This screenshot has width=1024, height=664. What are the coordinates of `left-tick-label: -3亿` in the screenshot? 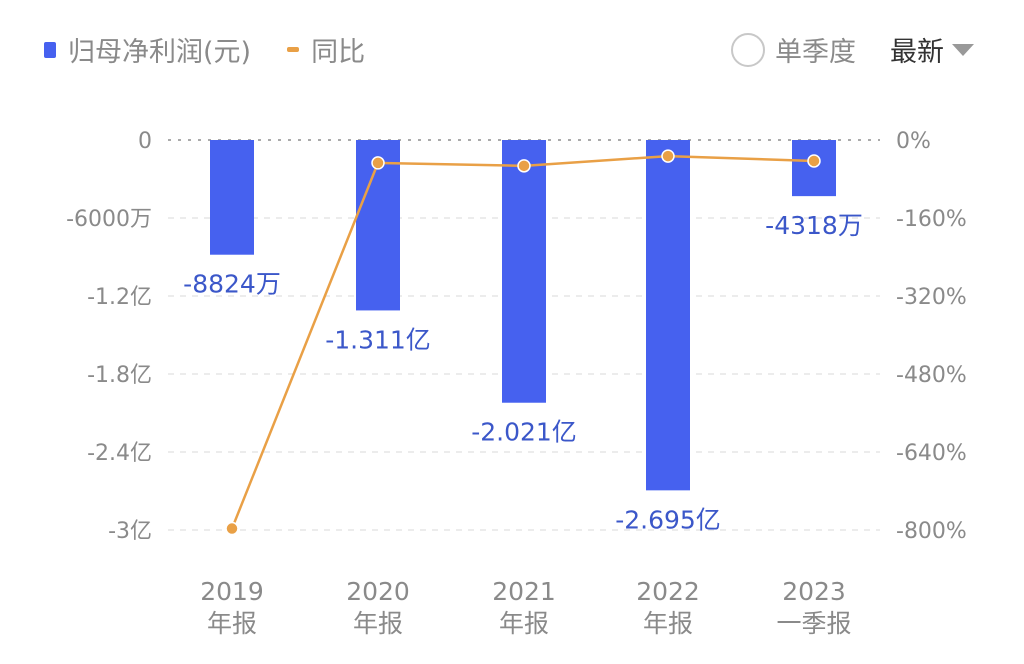 It's located at (130, 531).